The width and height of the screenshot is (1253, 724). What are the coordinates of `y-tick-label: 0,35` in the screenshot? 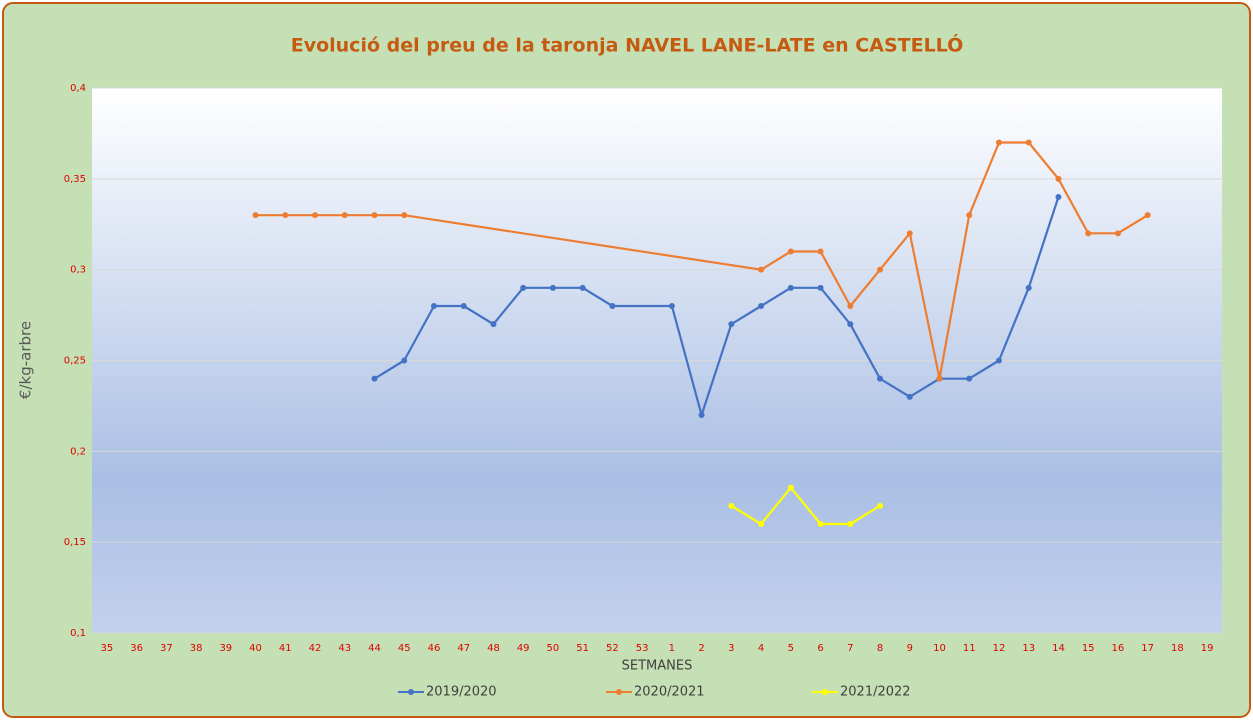 It's located at (75, 179).